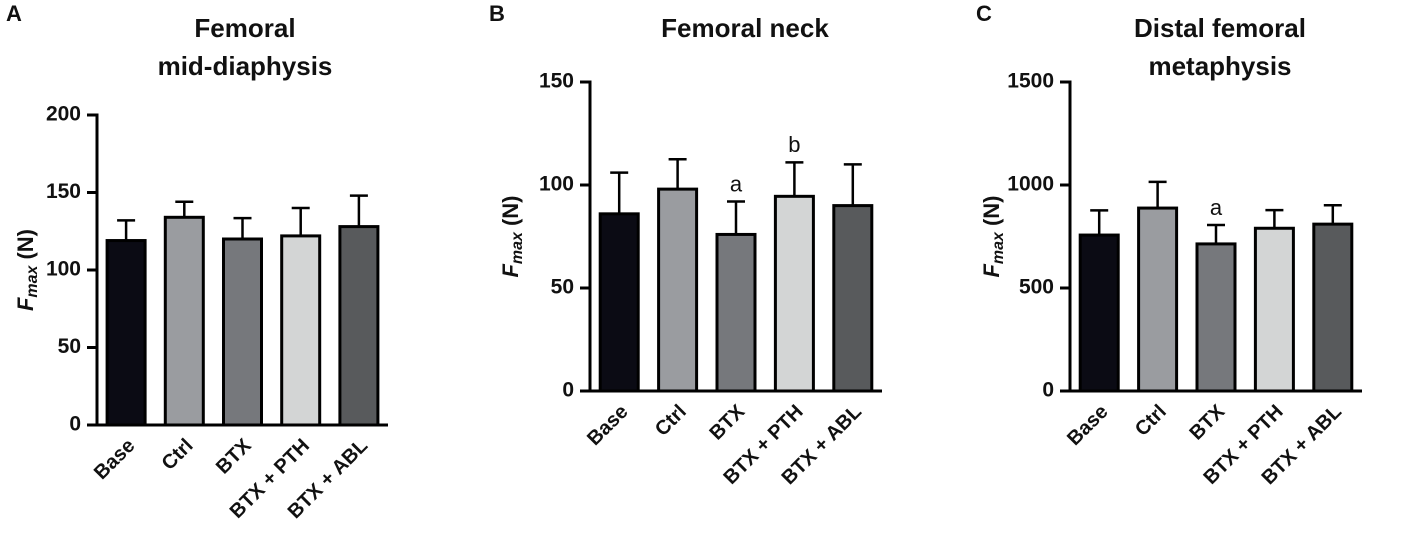 Image resolution: width=1401 pixels, height=541 pixels. I want to click on annotation: b, so click(794, 144).